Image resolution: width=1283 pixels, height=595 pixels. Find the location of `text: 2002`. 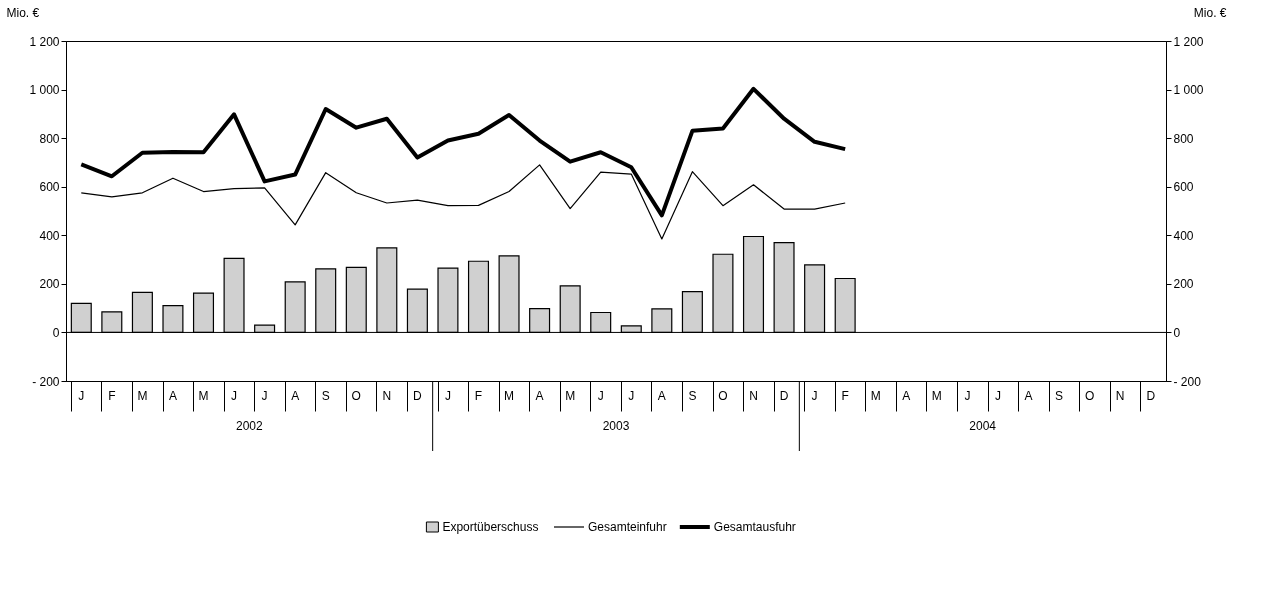

text: 2002 is located at coordinates (249, 426).